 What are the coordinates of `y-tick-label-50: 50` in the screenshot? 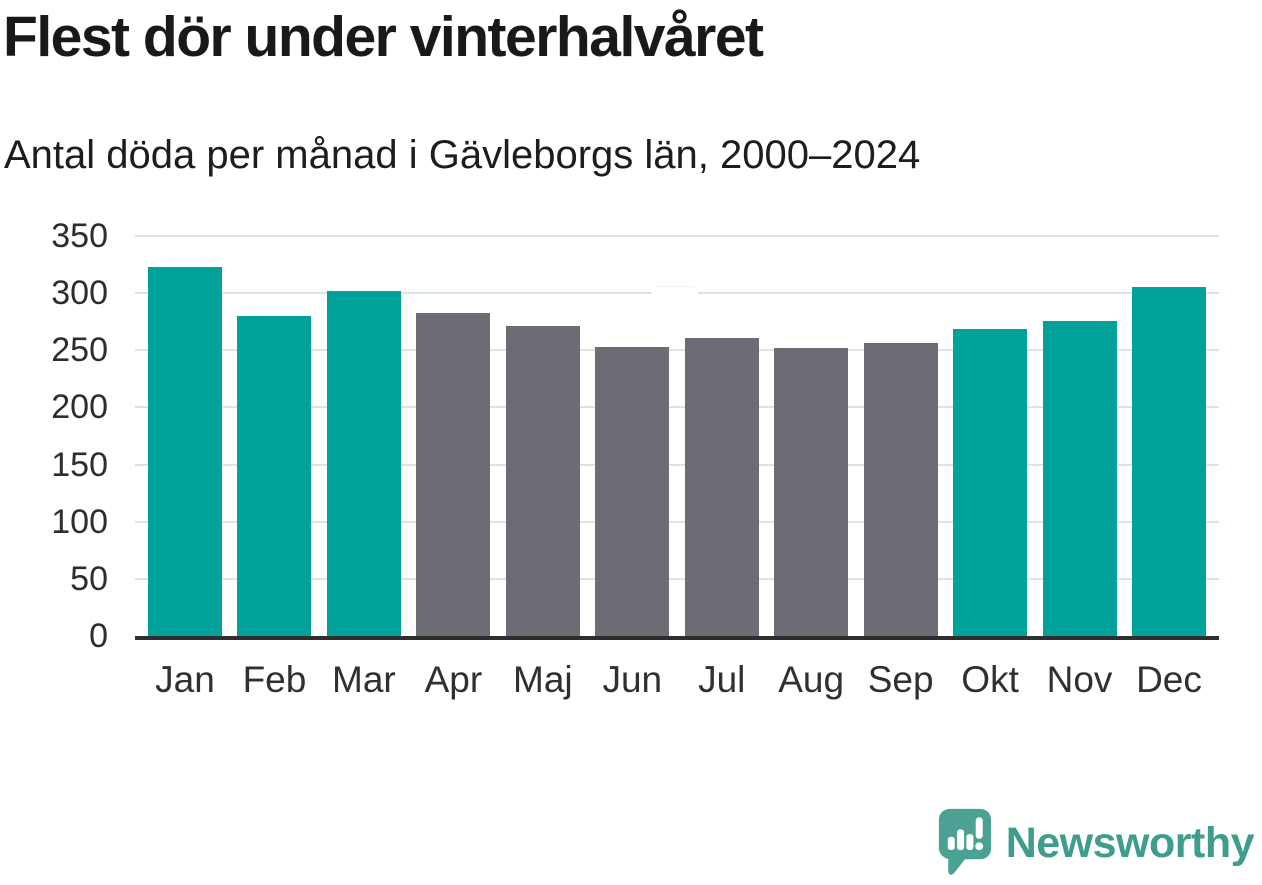 It's located at (89, 578).